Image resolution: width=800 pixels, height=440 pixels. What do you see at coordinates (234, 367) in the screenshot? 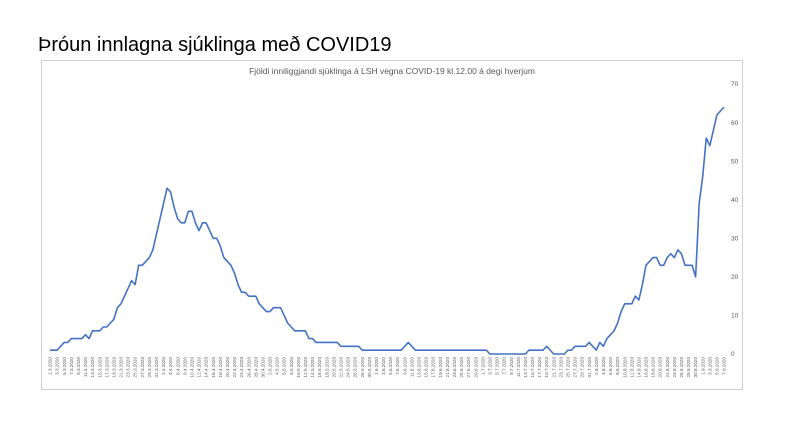
I see `x-tick-label: 22.4.2020` at bounding box center [234, 367].